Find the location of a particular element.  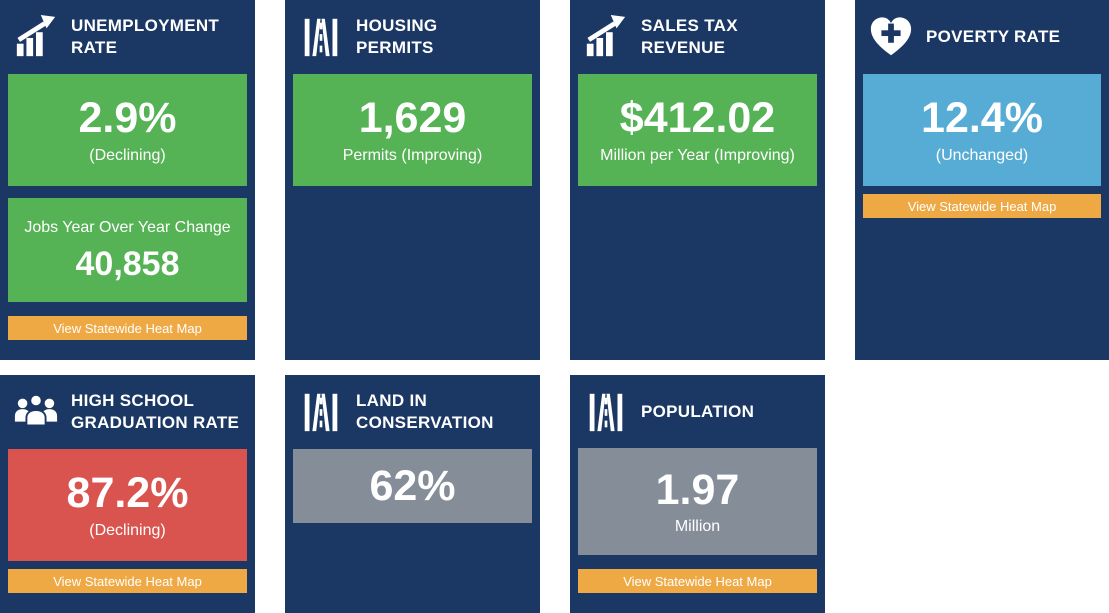

unemployment-stat-box: 2.9% (Declining) is located at coordinates (127, 130).